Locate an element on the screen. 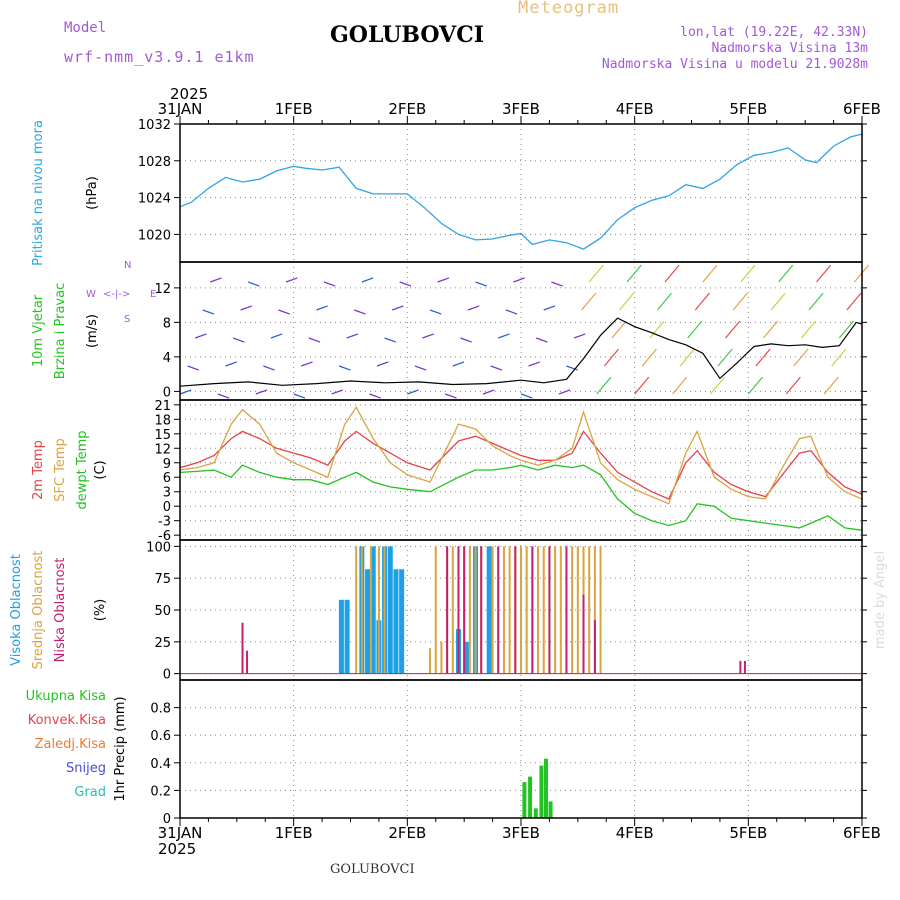 This screenshot has width=900, height=900. compass-w: W is located at coordinates (91, 294).